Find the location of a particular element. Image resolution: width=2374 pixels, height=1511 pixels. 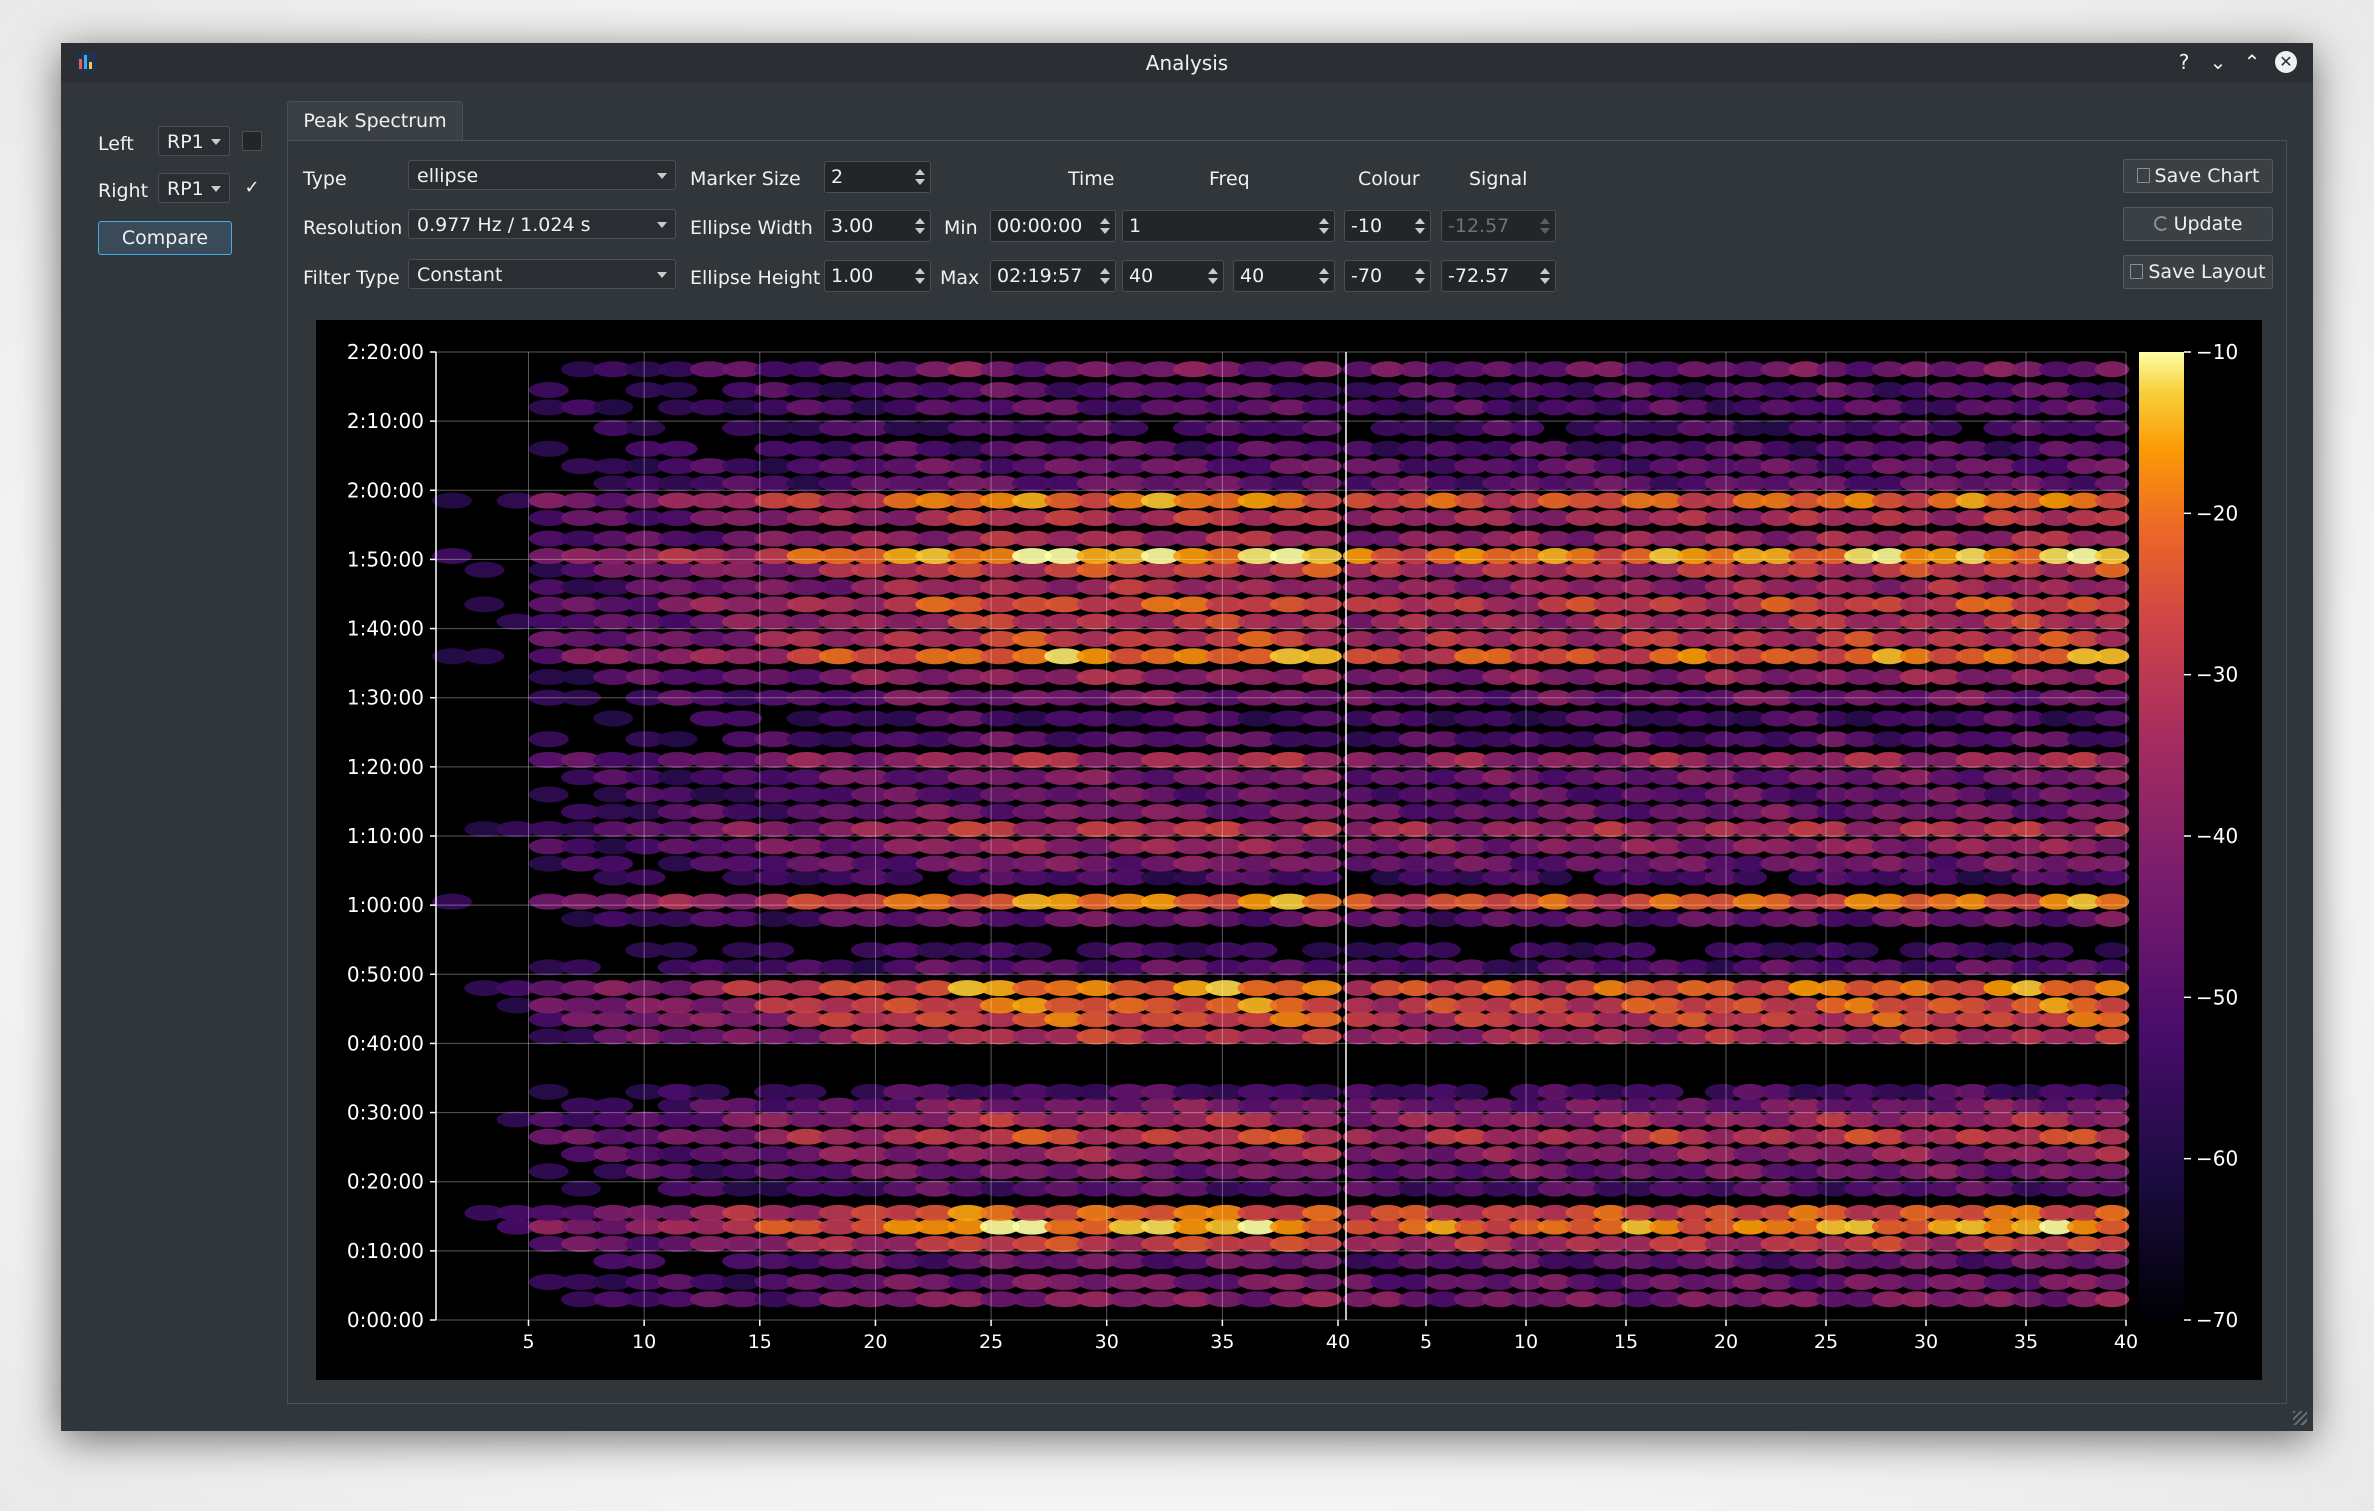

filter-type-combo: Constant is located at coordinates (542, 274).